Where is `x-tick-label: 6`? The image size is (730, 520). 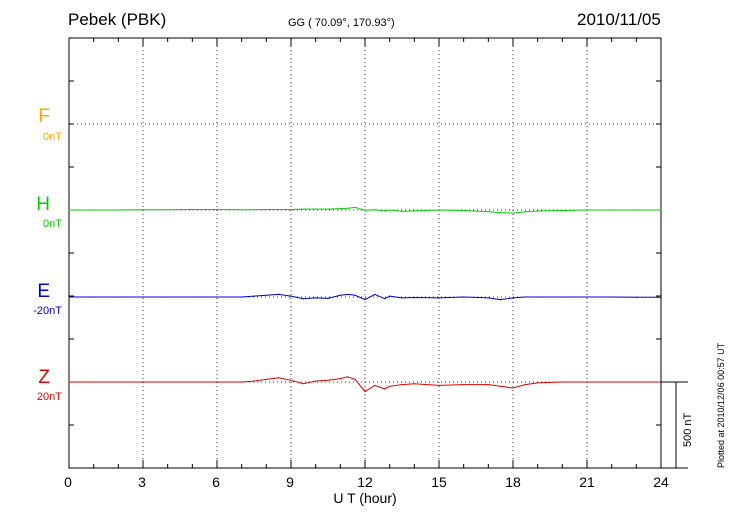 x-tick-label: 6 is located at coordinates (216, 482).